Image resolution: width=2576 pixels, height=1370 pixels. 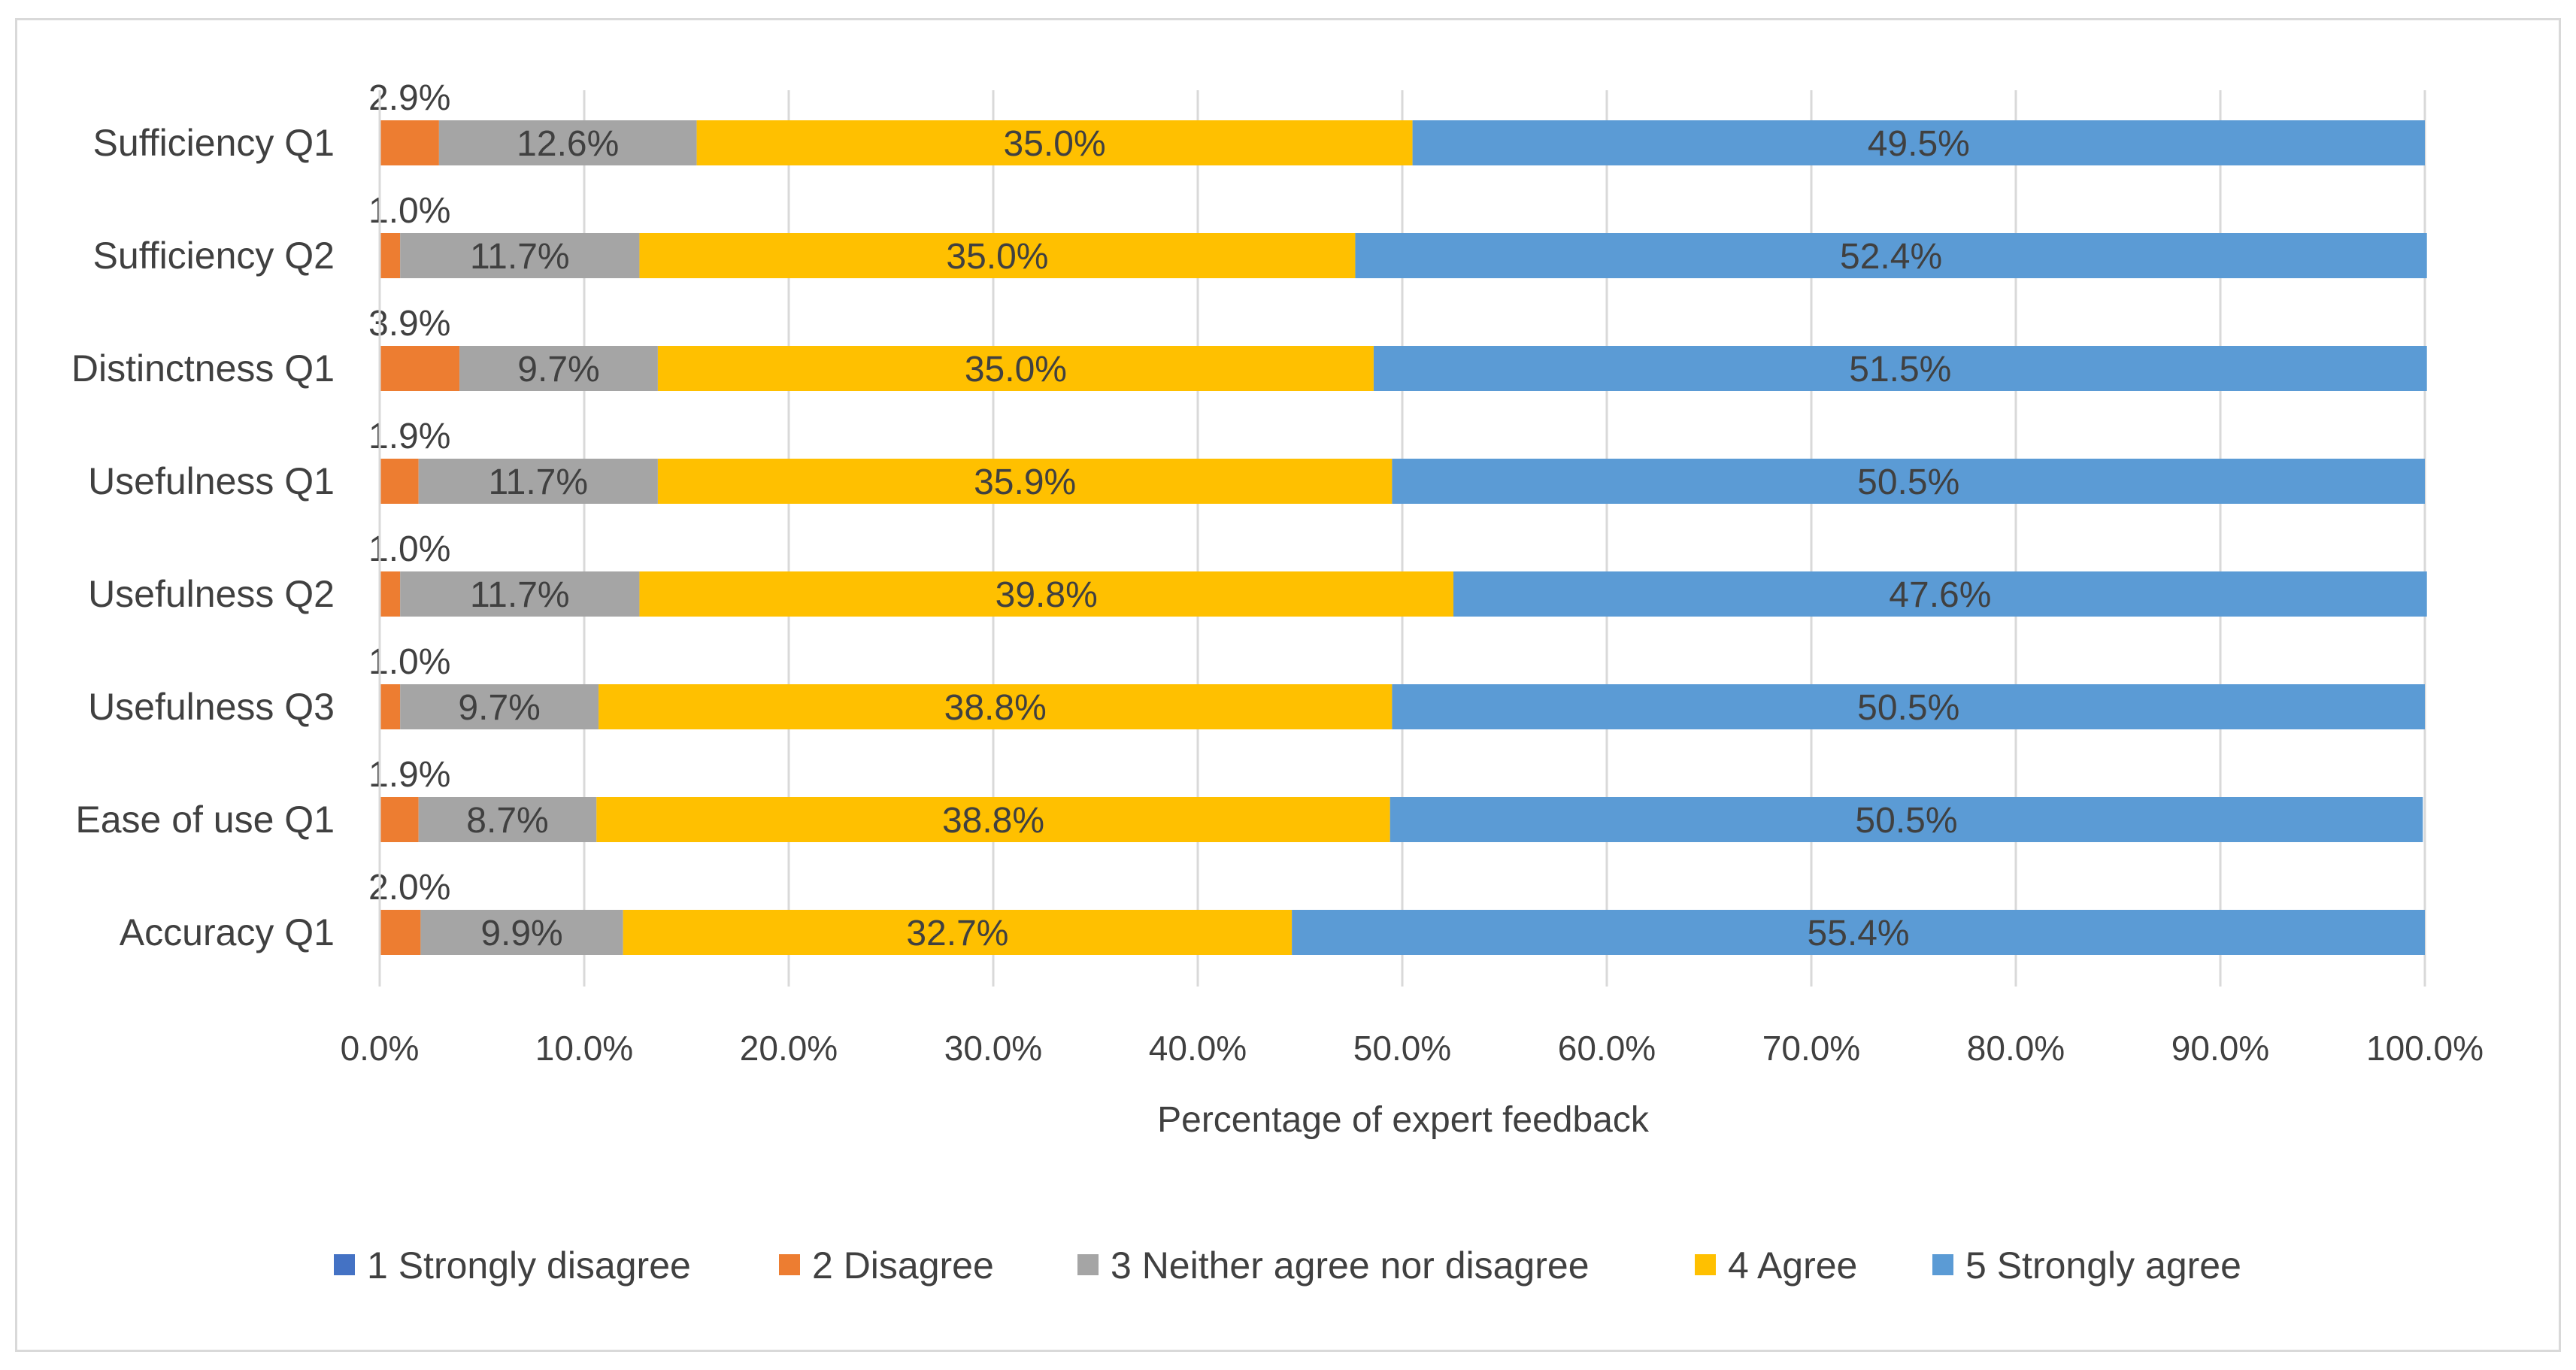 I want to click on legend-label: 4 Agree, so click(x=1792, y=1266).